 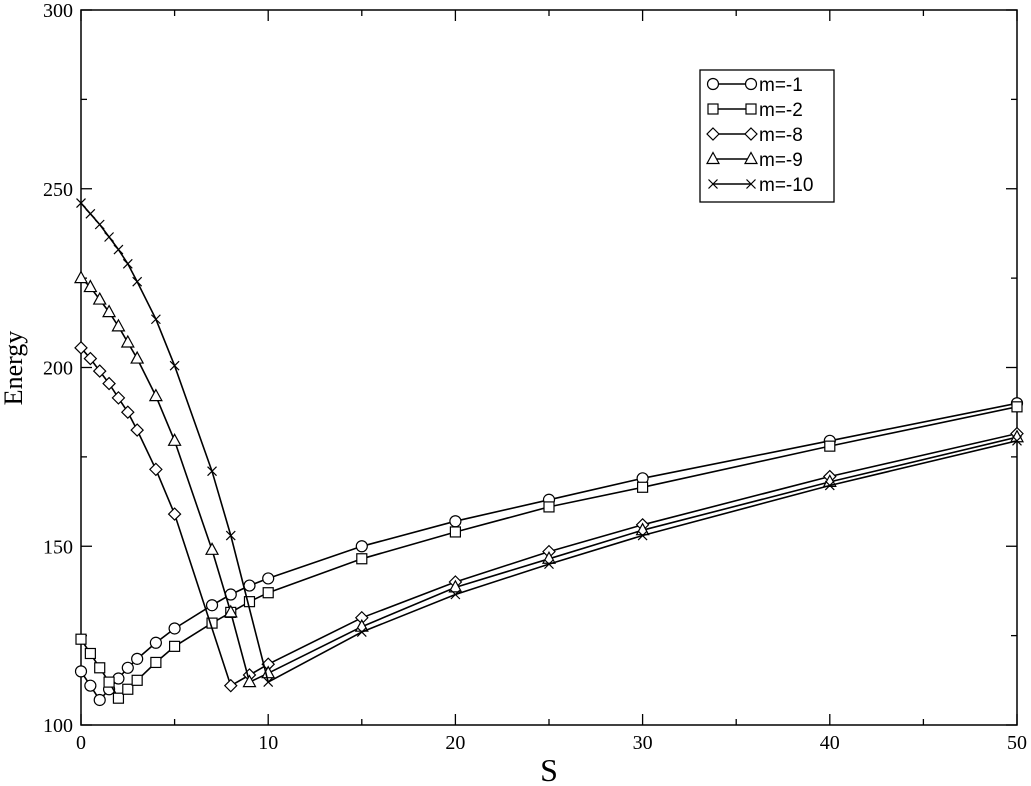 I want to click on x-axis-title: S, so click(x=549, y=769).